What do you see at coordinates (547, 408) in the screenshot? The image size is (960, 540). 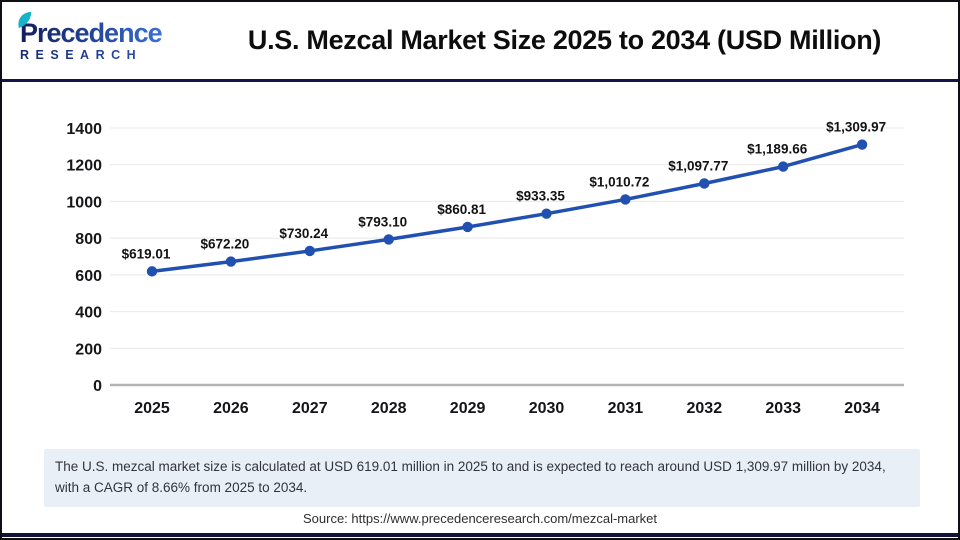 I see `x-axis-tick-label: 2030` at bounding box center [547, 408].